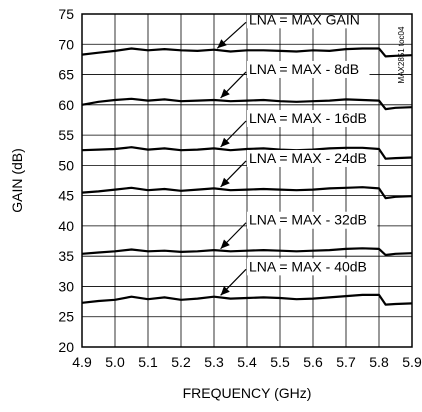 The height and width of the screenshot is (412, 422). Describe the element at coordinates (66, 44) in the screenshot. I see `y-tick-label: 70` at that location.